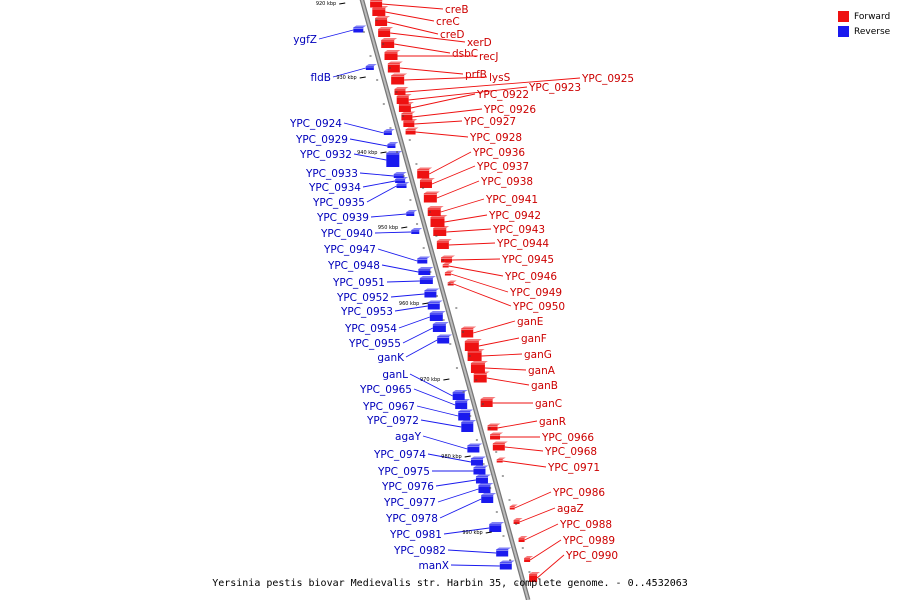  What do you see at coordinates (429, 457) in the screenshot?
I see `reverse-gene: YPC_0974` at bounding box center [429, 457].